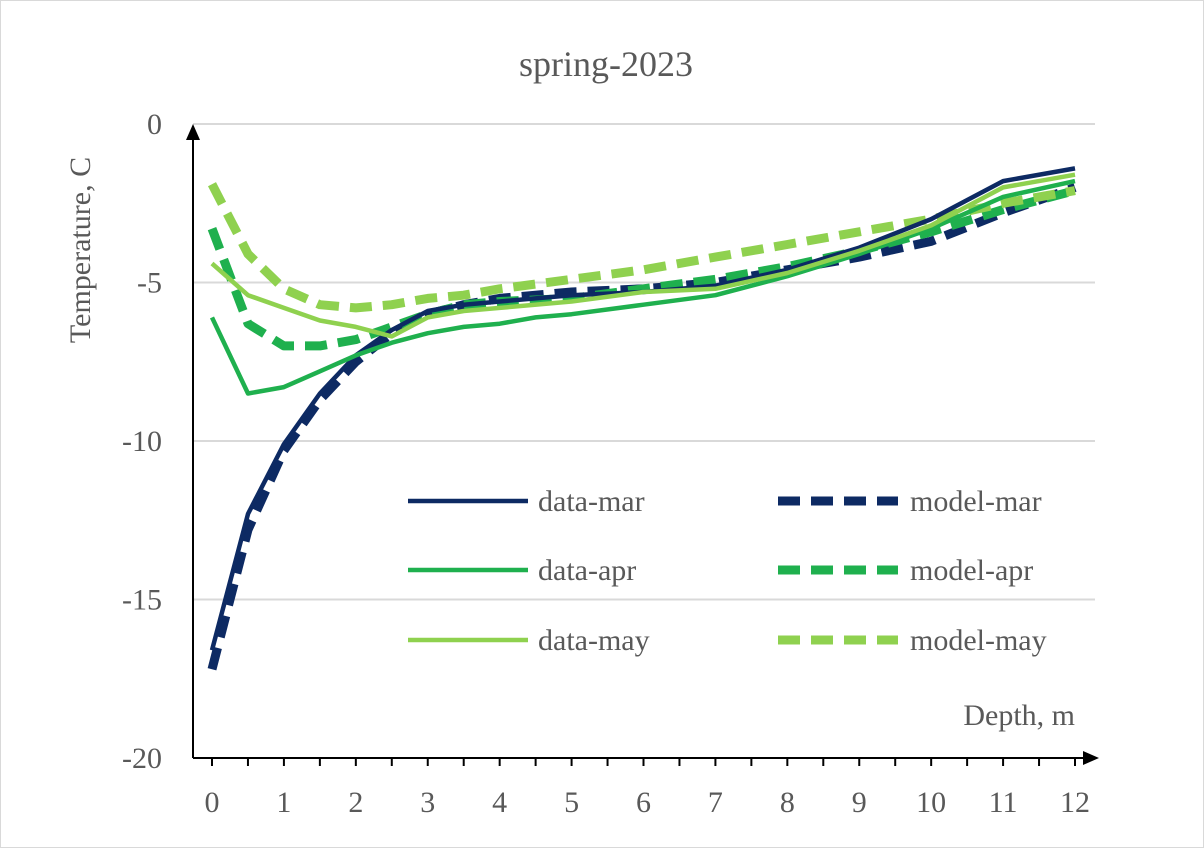 This screenshot has width=1204, height=848. Describe the element at coordinates (643, 762) in the screenshot. I see `x-tick-marks` at that location.